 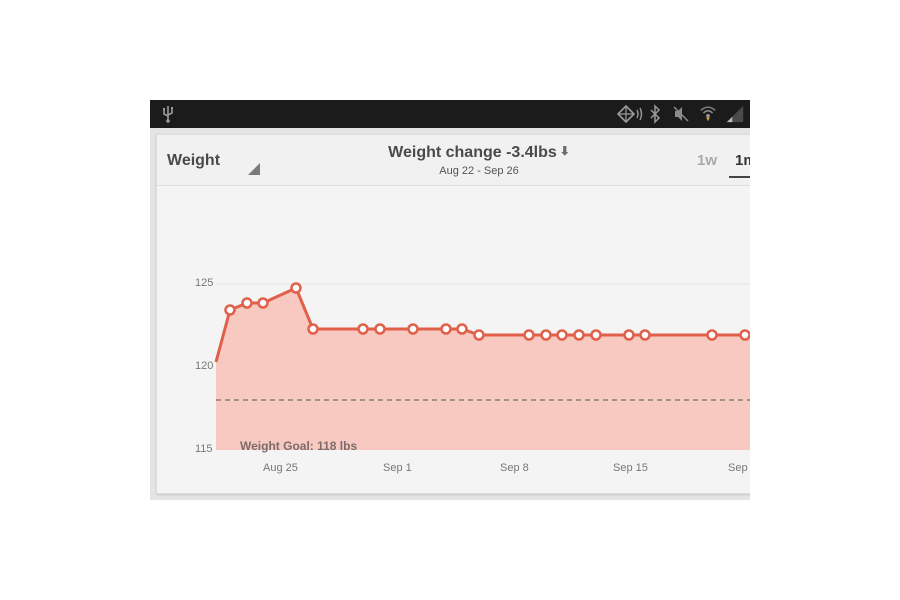 What do you see at coordinates (299, 446) in the screenshot?
I see `goal-label: Weight Goal: 118 lbs` at bounding box center [299, 446].